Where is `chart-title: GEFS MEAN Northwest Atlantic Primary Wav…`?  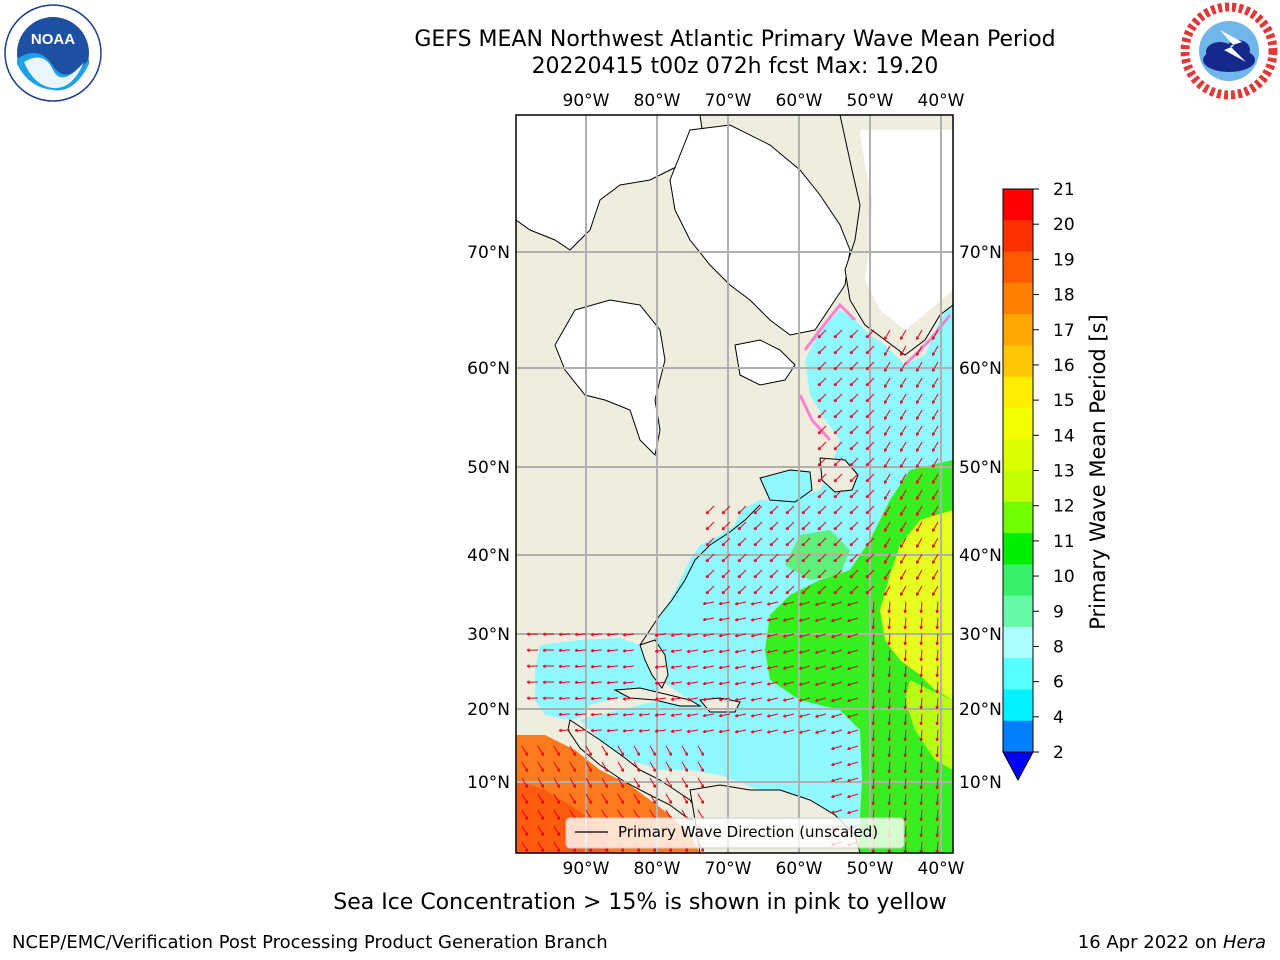
chart-title: GEFS MEAN Northwest Atlantic Primary Wav… is located at coordinates (735, 39).